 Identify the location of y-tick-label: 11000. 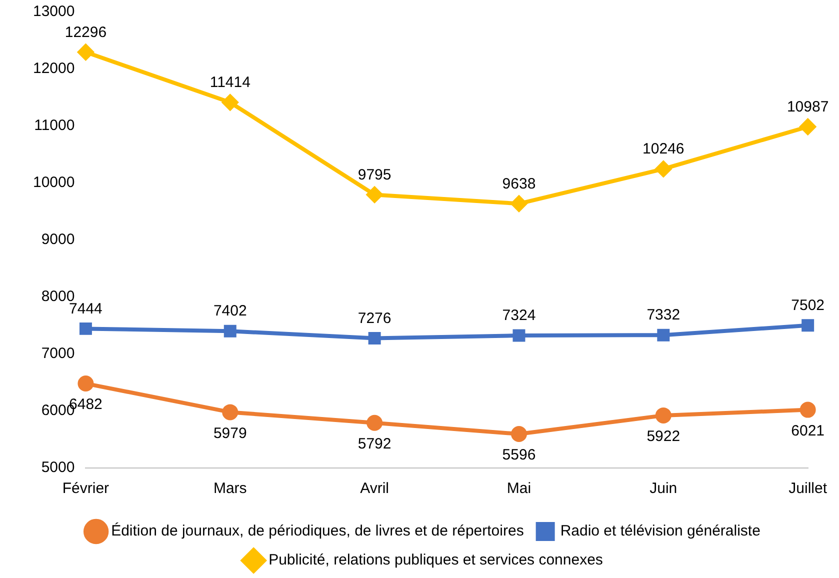
(54, 125).